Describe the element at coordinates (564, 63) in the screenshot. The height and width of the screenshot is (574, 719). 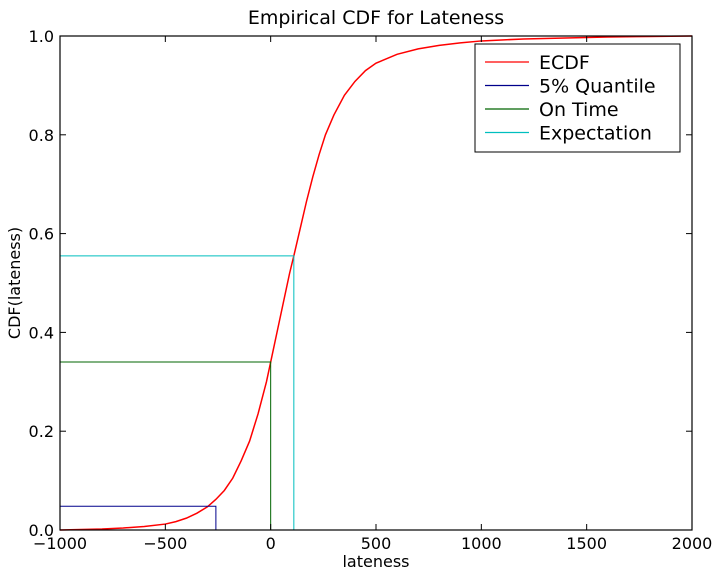
I see `legend-label-ecdf: ECDF` at that location.